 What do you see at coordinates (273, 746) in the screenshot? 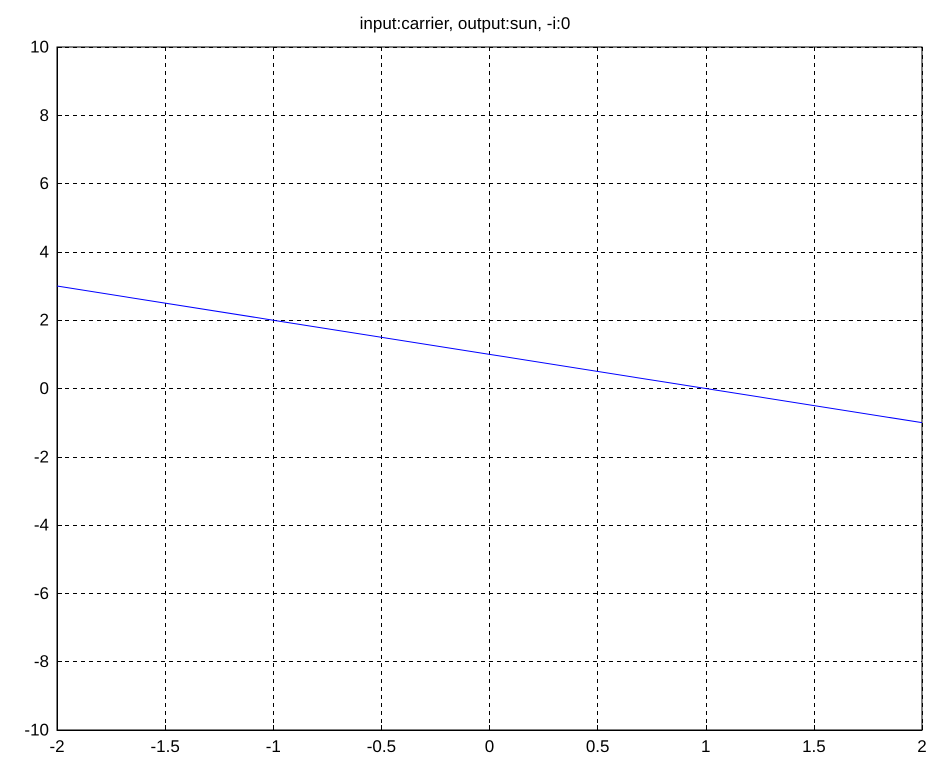
I see `x-tick-label: -1` at bounding box center [273, 746].